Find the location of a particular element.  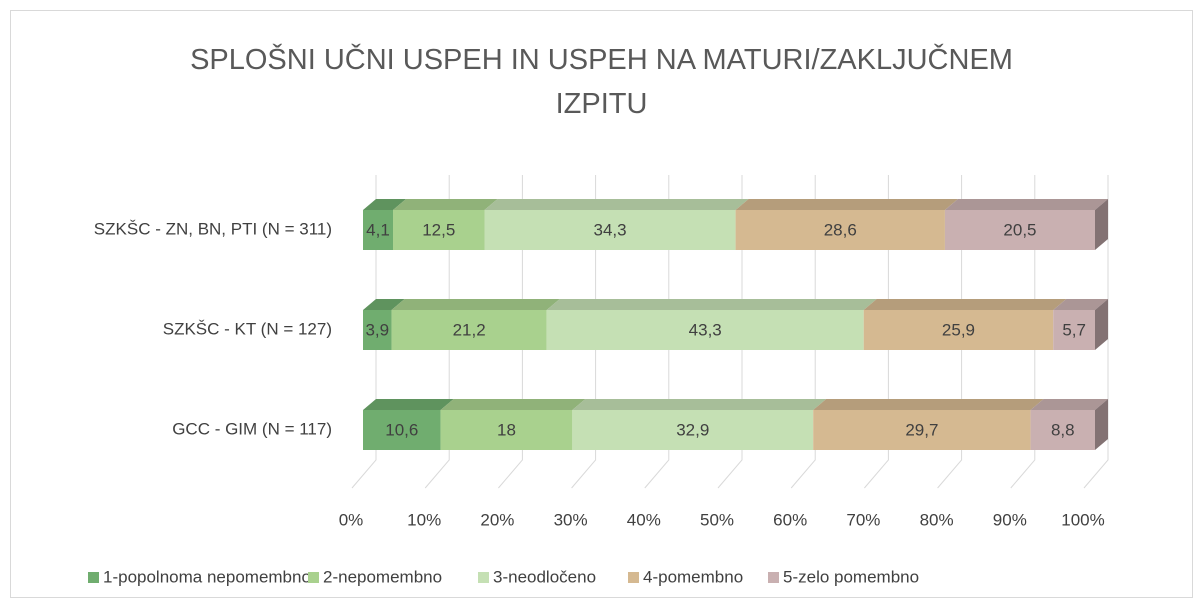

data-label: 29,7 is located at coordinates (921, 429).